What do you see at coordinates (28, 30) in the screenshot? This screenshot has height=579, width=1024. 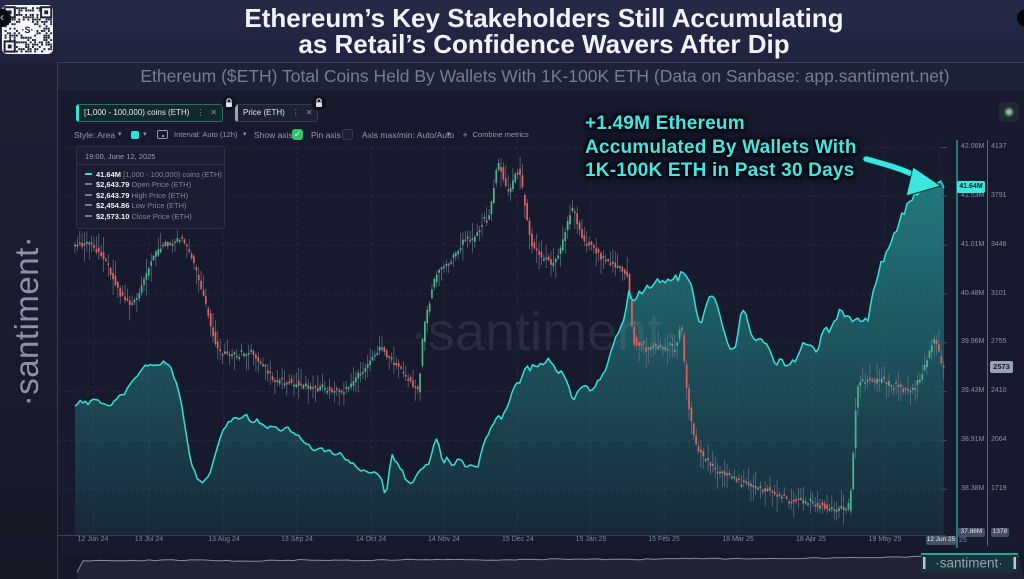 I see `svg-text: ·S·` at bounding box center [28, 30].